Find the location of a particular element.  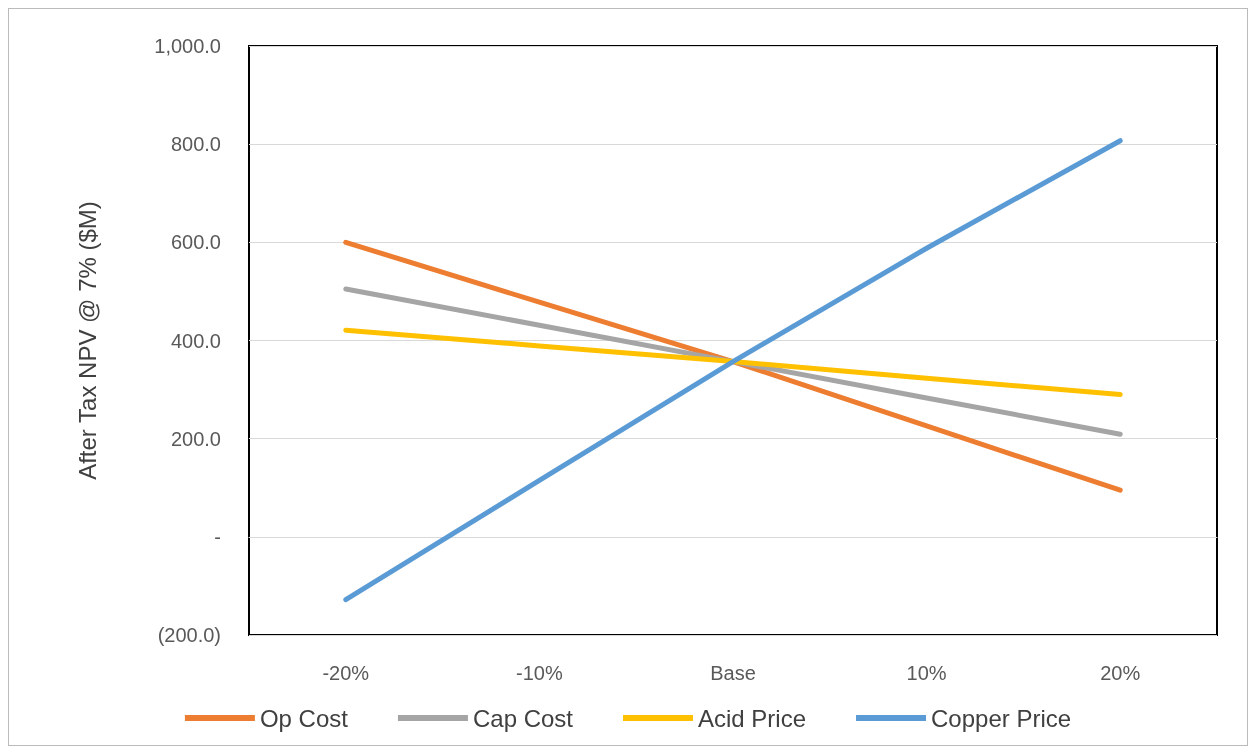

x-tick-label: -10% is located at coordinates (539, 673).